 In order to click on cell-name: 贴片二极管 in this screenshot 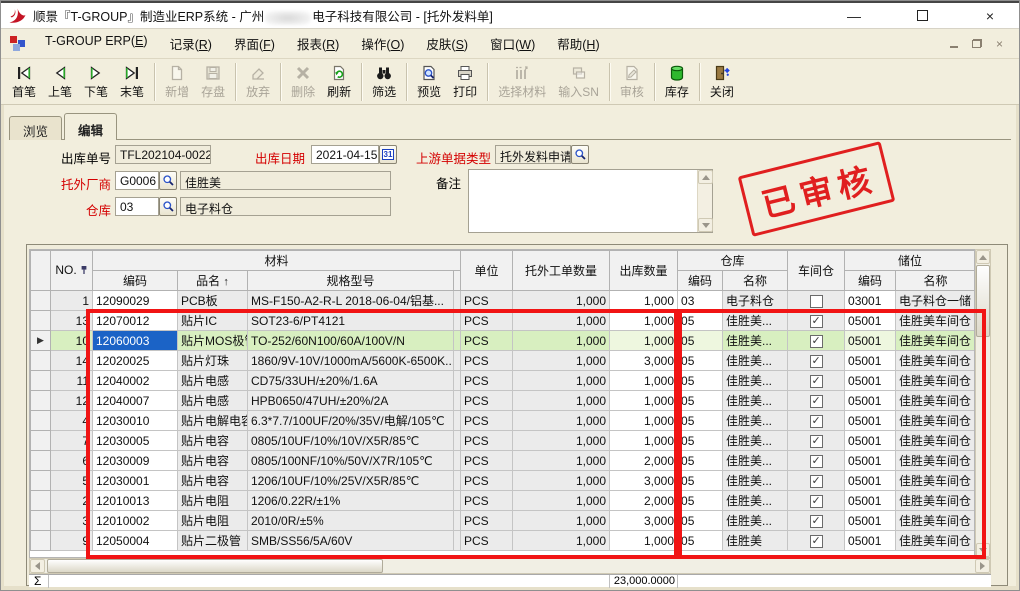, I will do `click(212, 540)`.